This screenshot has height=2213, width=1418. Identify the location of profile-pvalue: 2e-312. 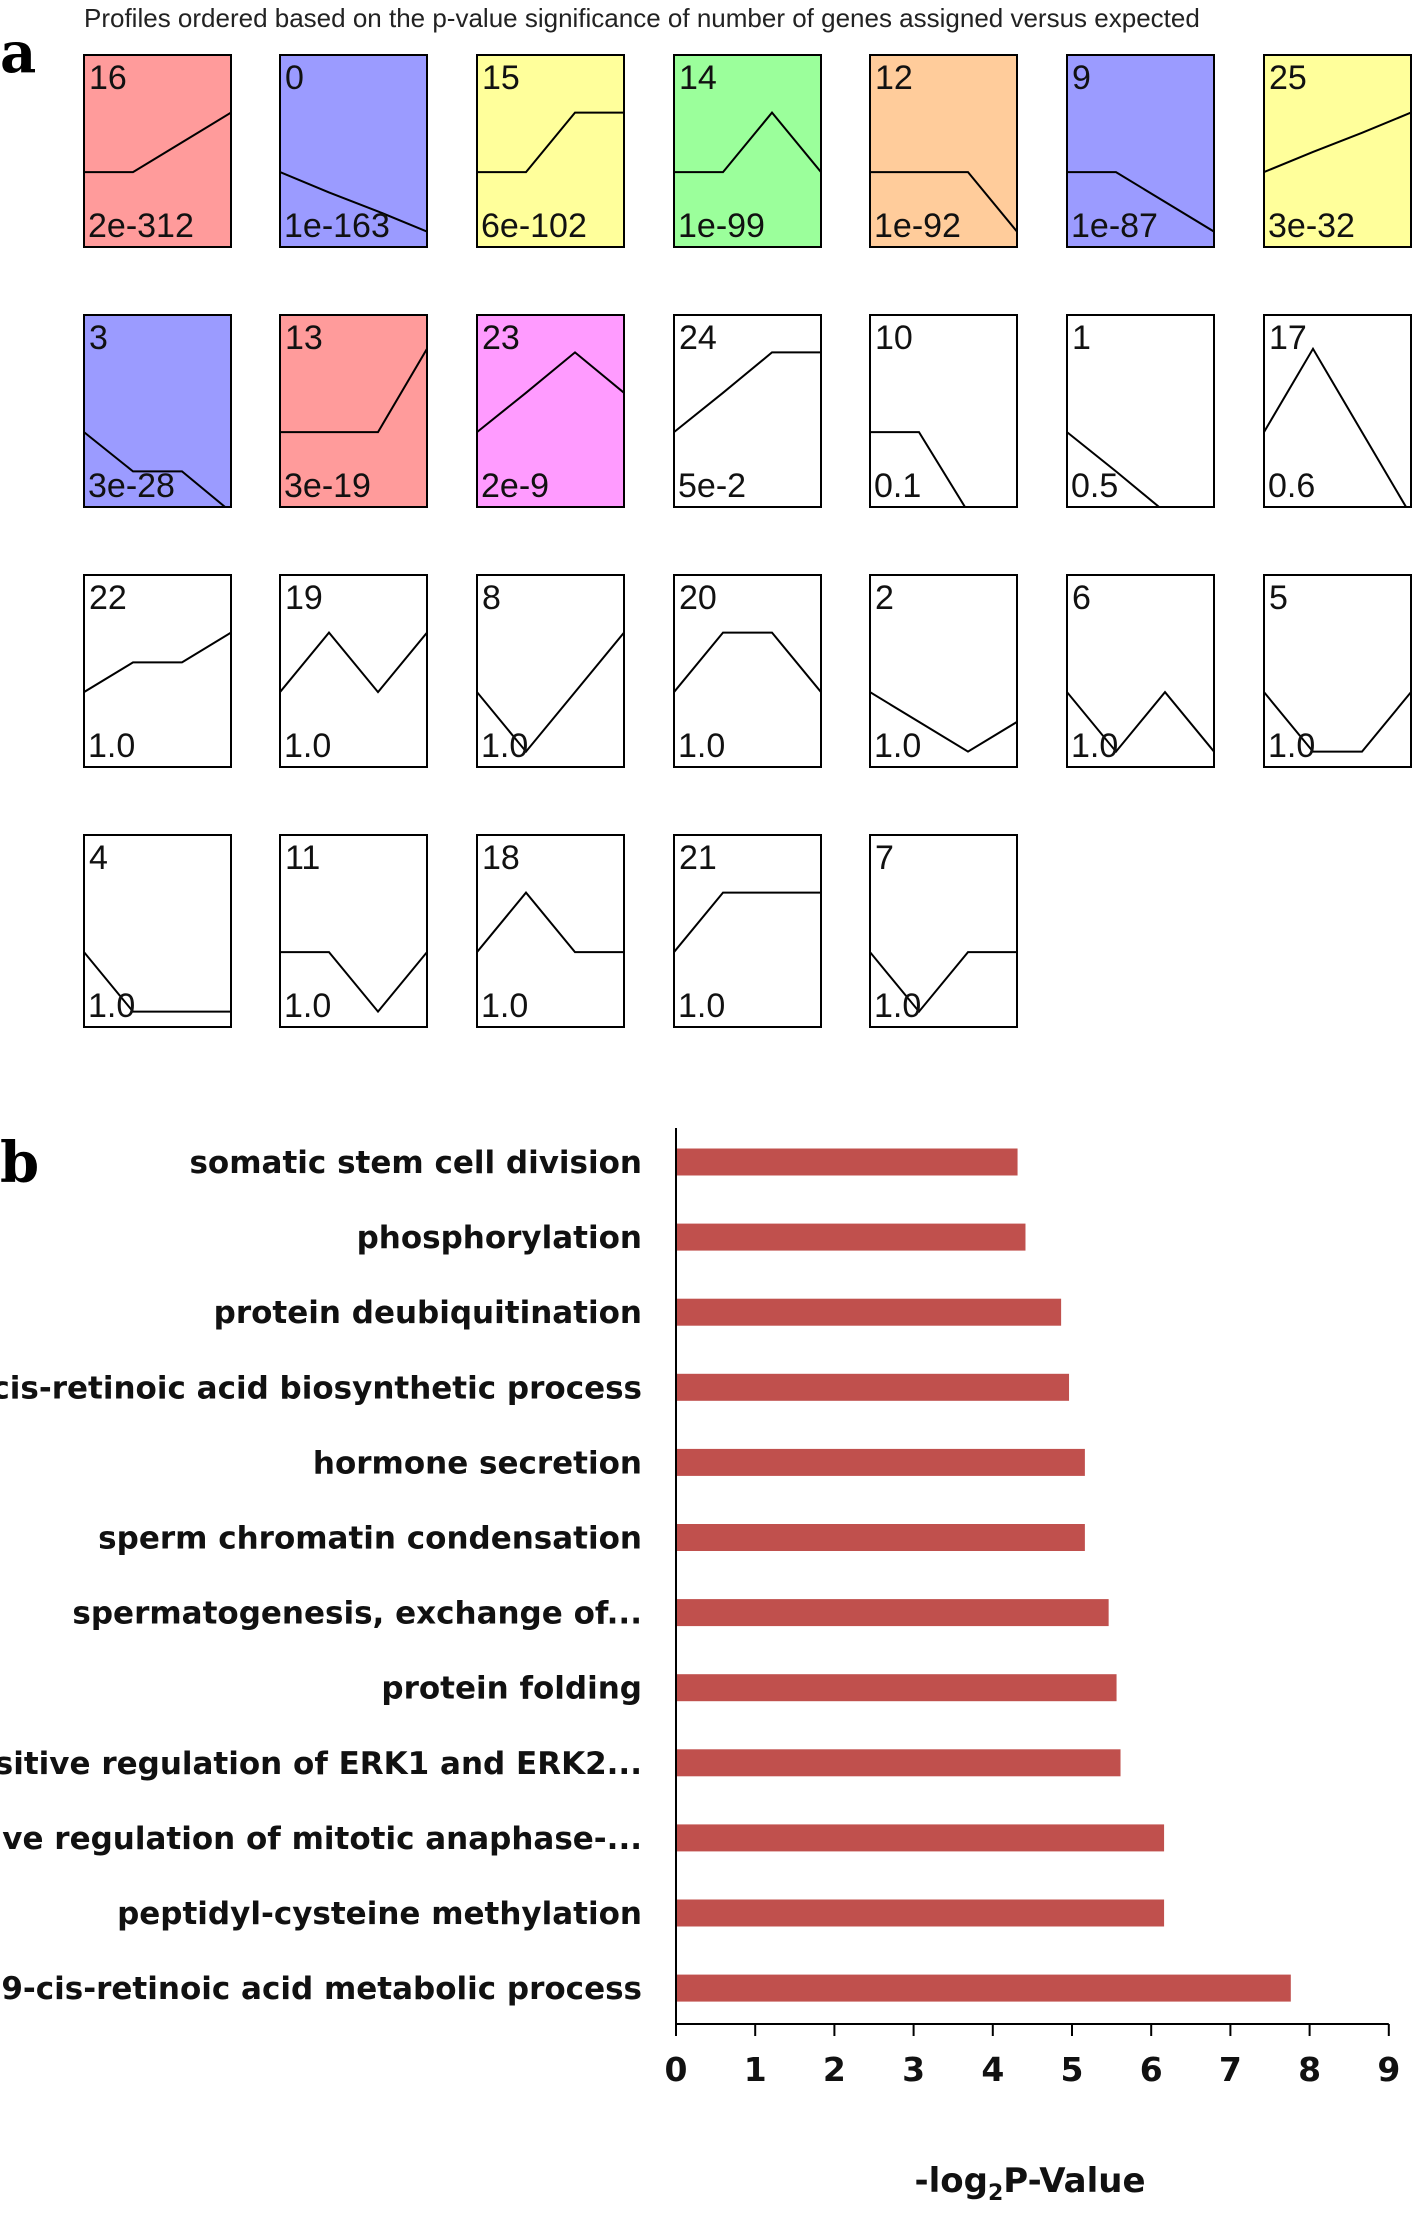
(141, 226).